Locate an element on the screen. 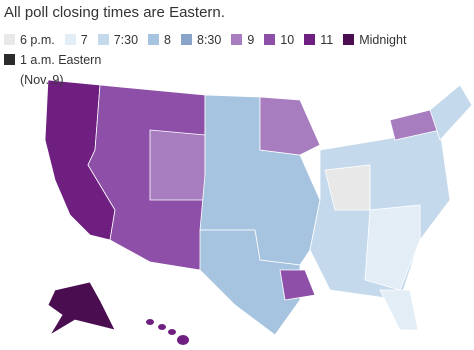  legend-label: 8:30 is located at coordinates (209, 40).